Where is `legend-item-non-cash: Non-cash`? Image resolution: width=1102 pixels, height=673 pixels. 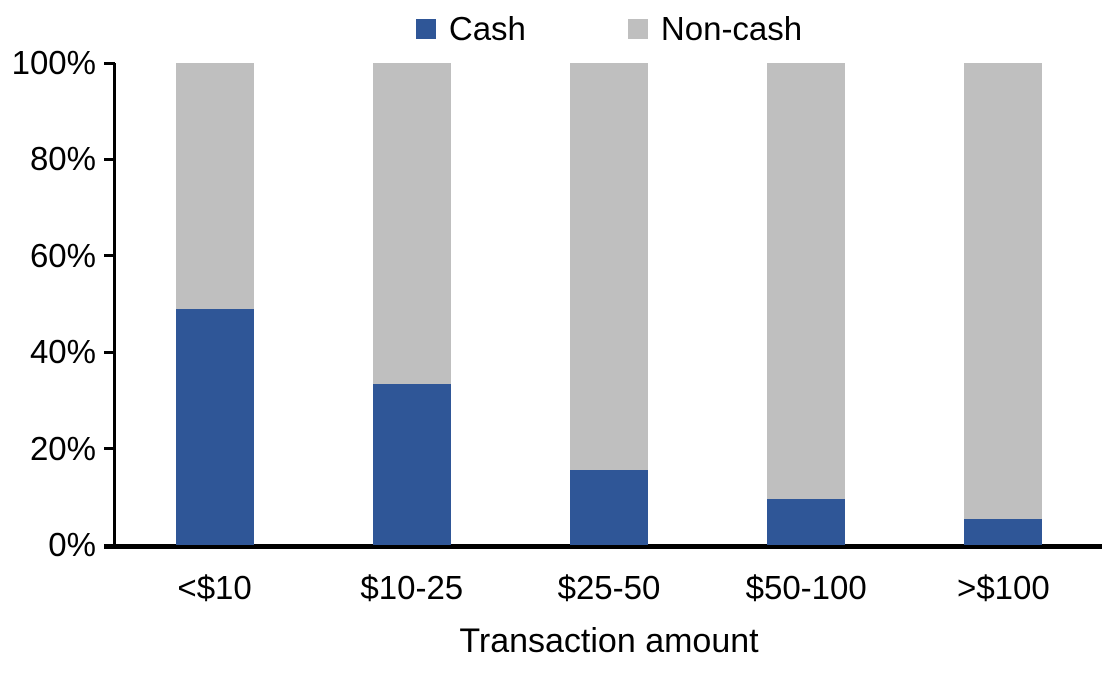 legend-item-non-cash: Non-cash is located at coordinates (715, 29).